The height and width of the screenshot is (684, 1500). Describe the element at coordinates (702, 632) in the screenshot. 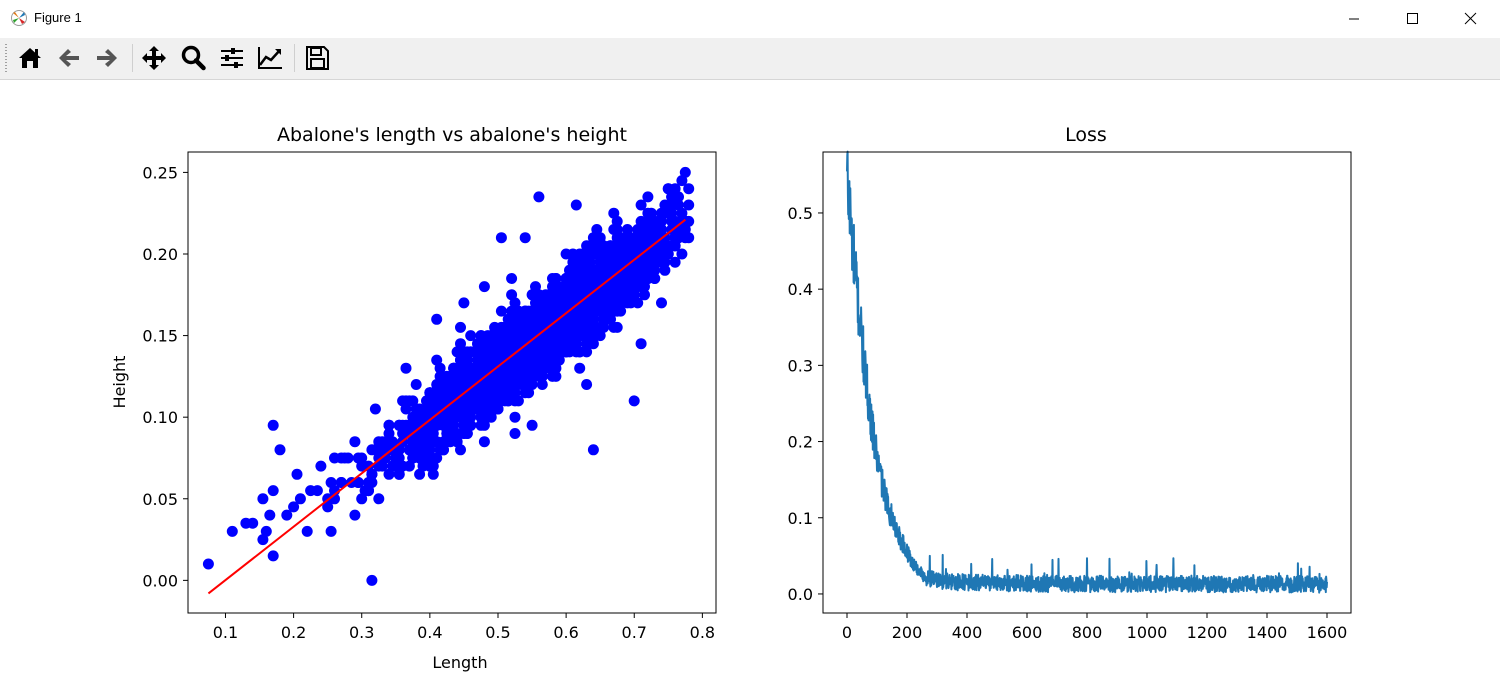

I see `x-tick-label: 0.8` at that location.